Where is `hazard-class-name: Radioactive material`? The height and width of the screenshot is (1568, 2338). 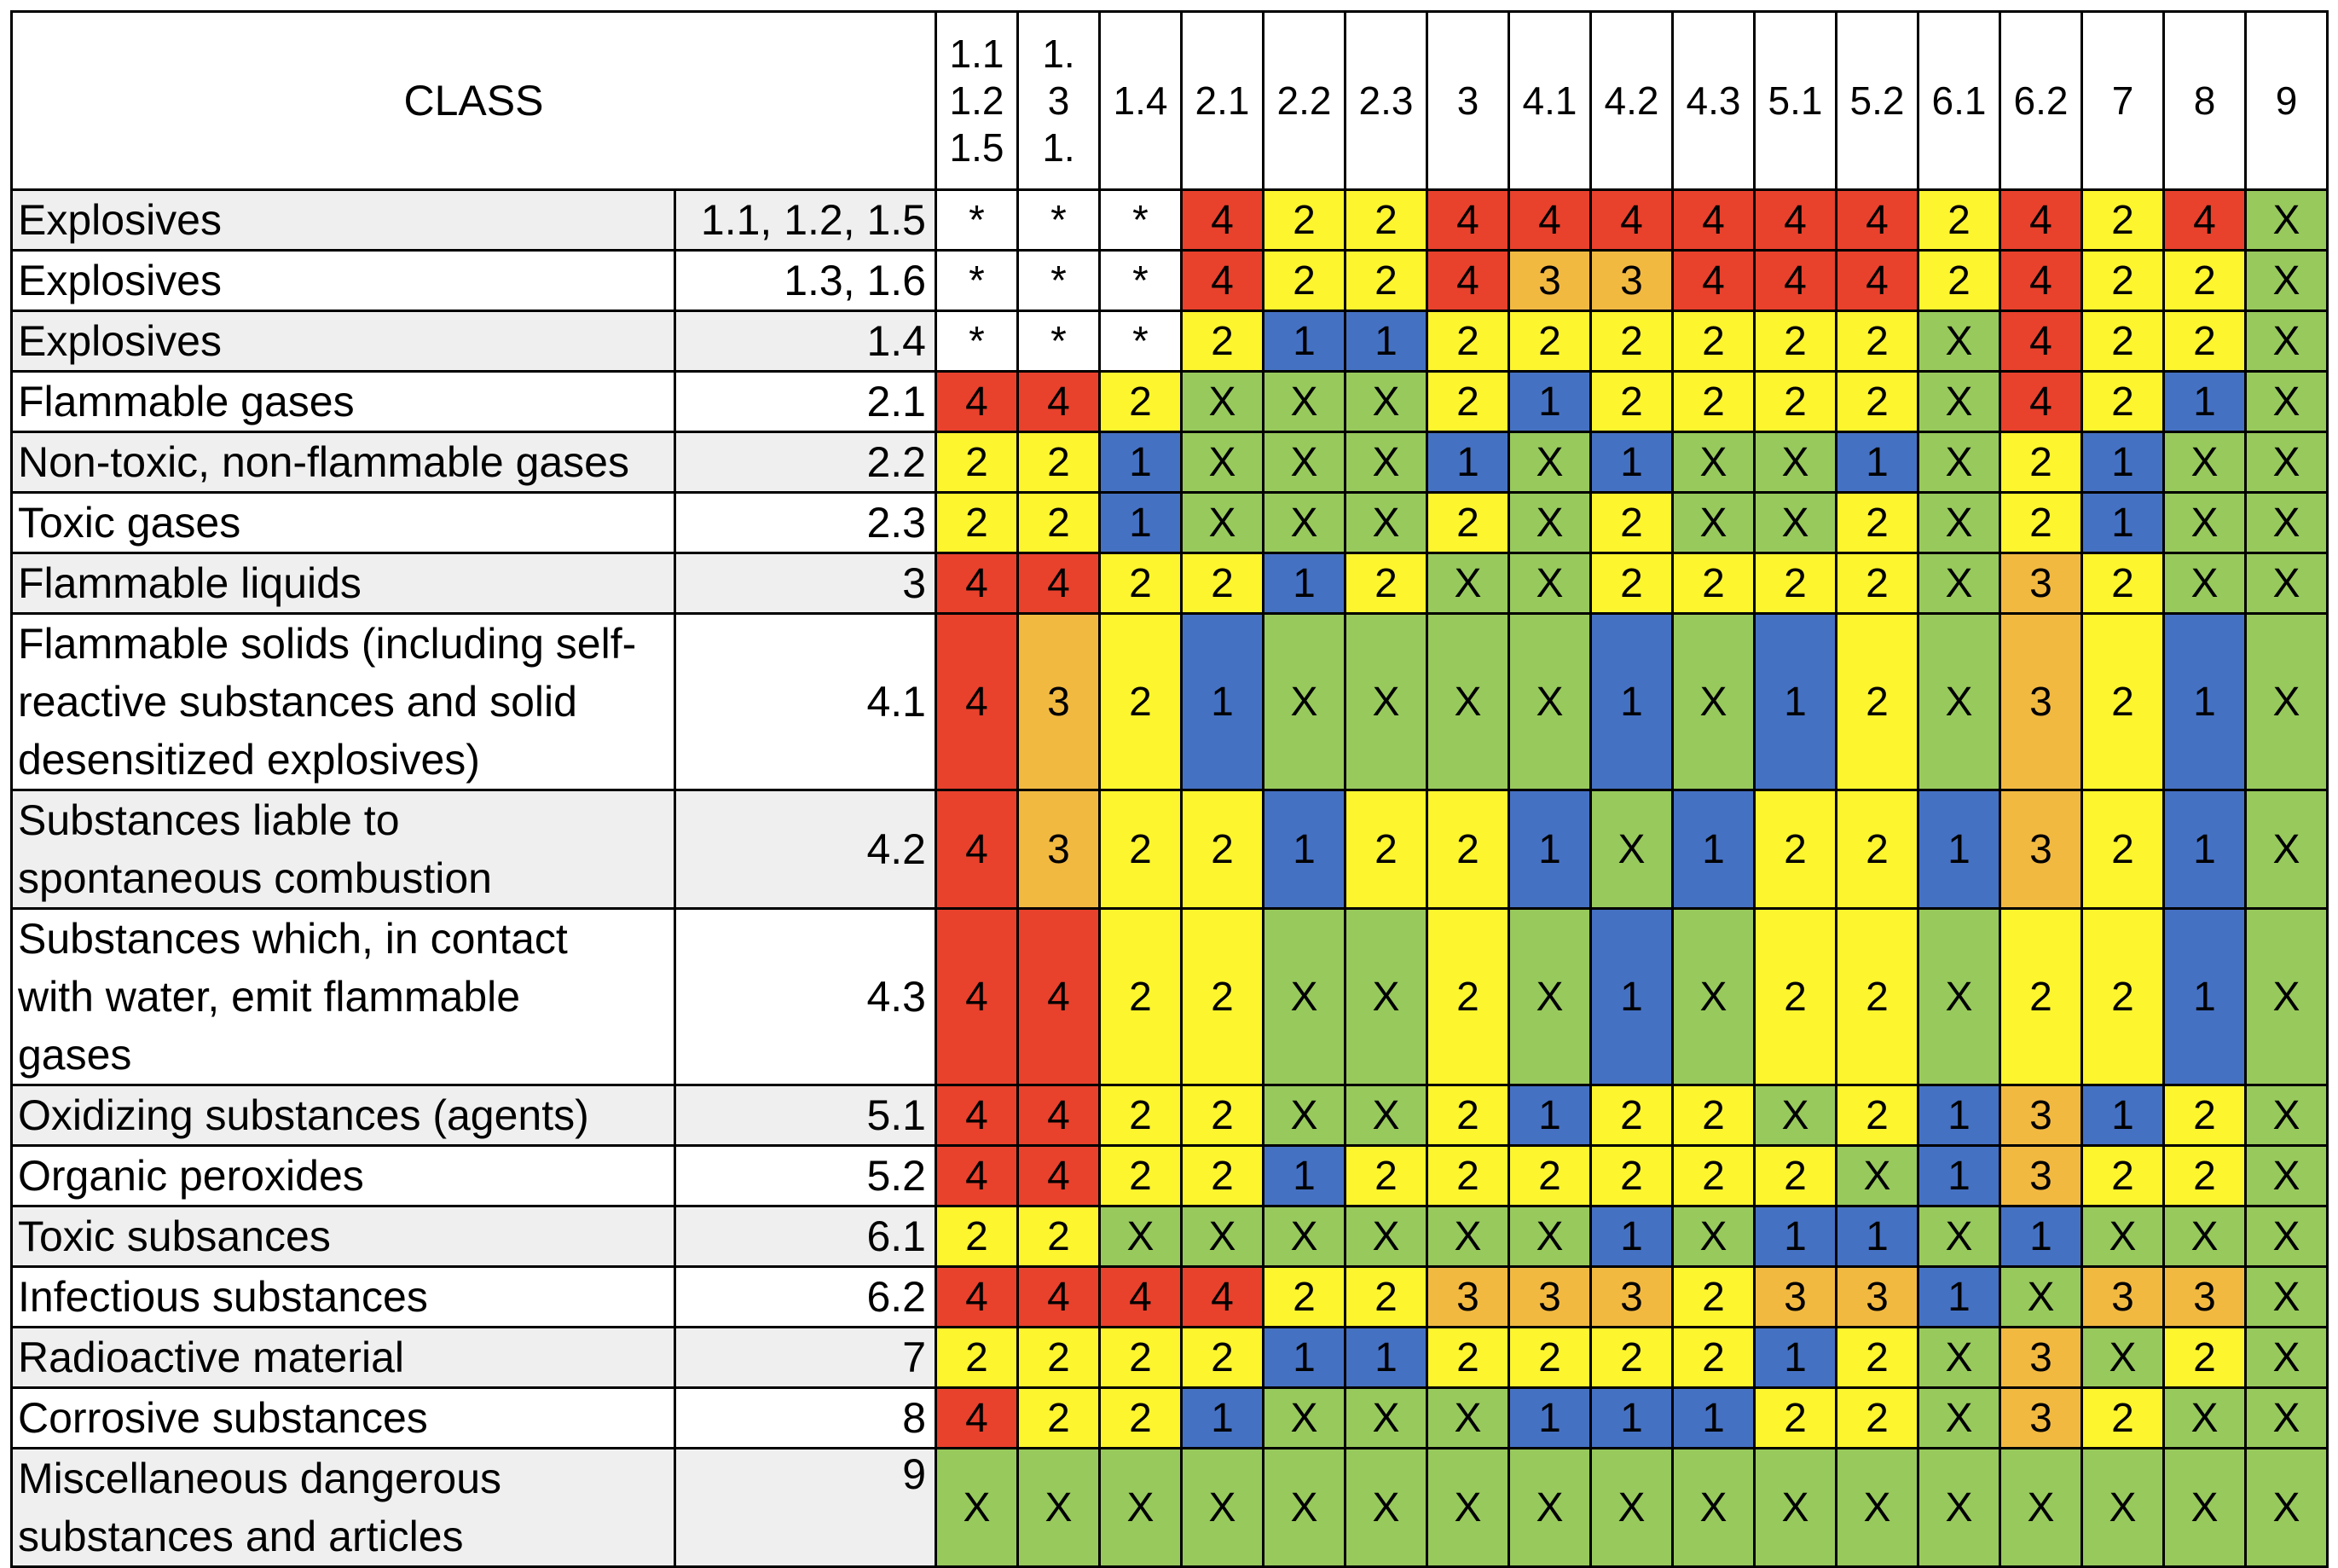
hazard-class-name: Radioactive material is located at coordinates (343, 1357).